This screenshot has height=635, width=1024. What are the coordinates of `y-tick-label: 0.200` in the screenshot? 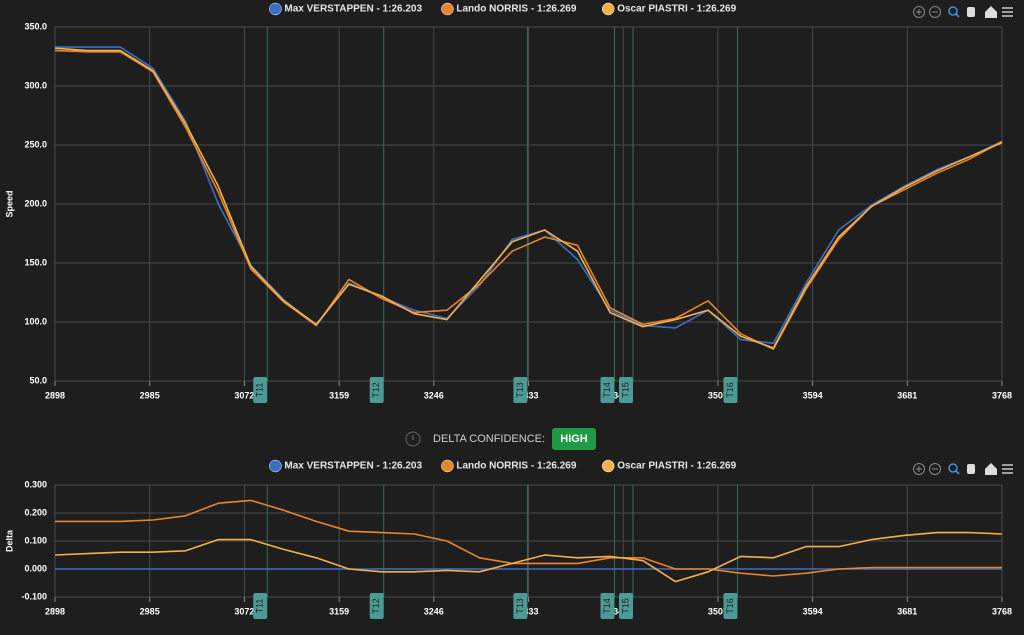 It's located at (35, 512).